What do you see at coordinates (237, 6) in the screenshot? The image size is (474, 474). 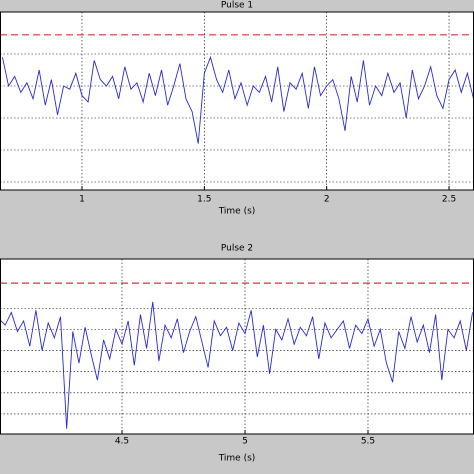 I see `chart-title: Pulse 1` at bounding box center [237, 6].